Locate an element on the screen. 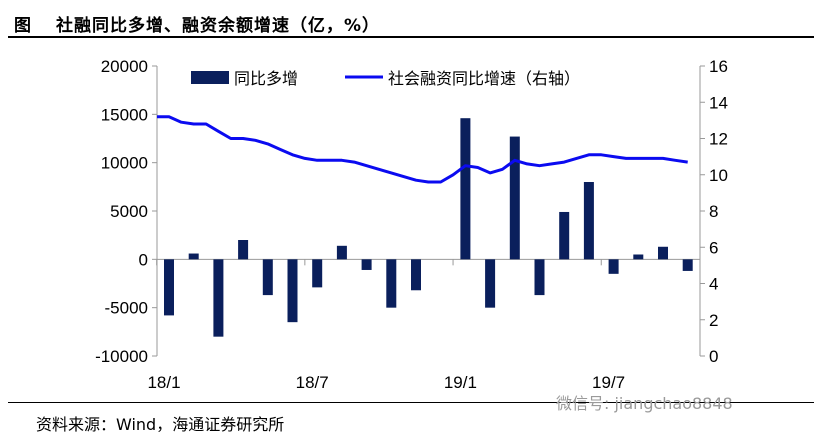 The height and width of the screenshot is (439, 822). y-left-tick-label: 5000 is located at coordinates (129, 211).